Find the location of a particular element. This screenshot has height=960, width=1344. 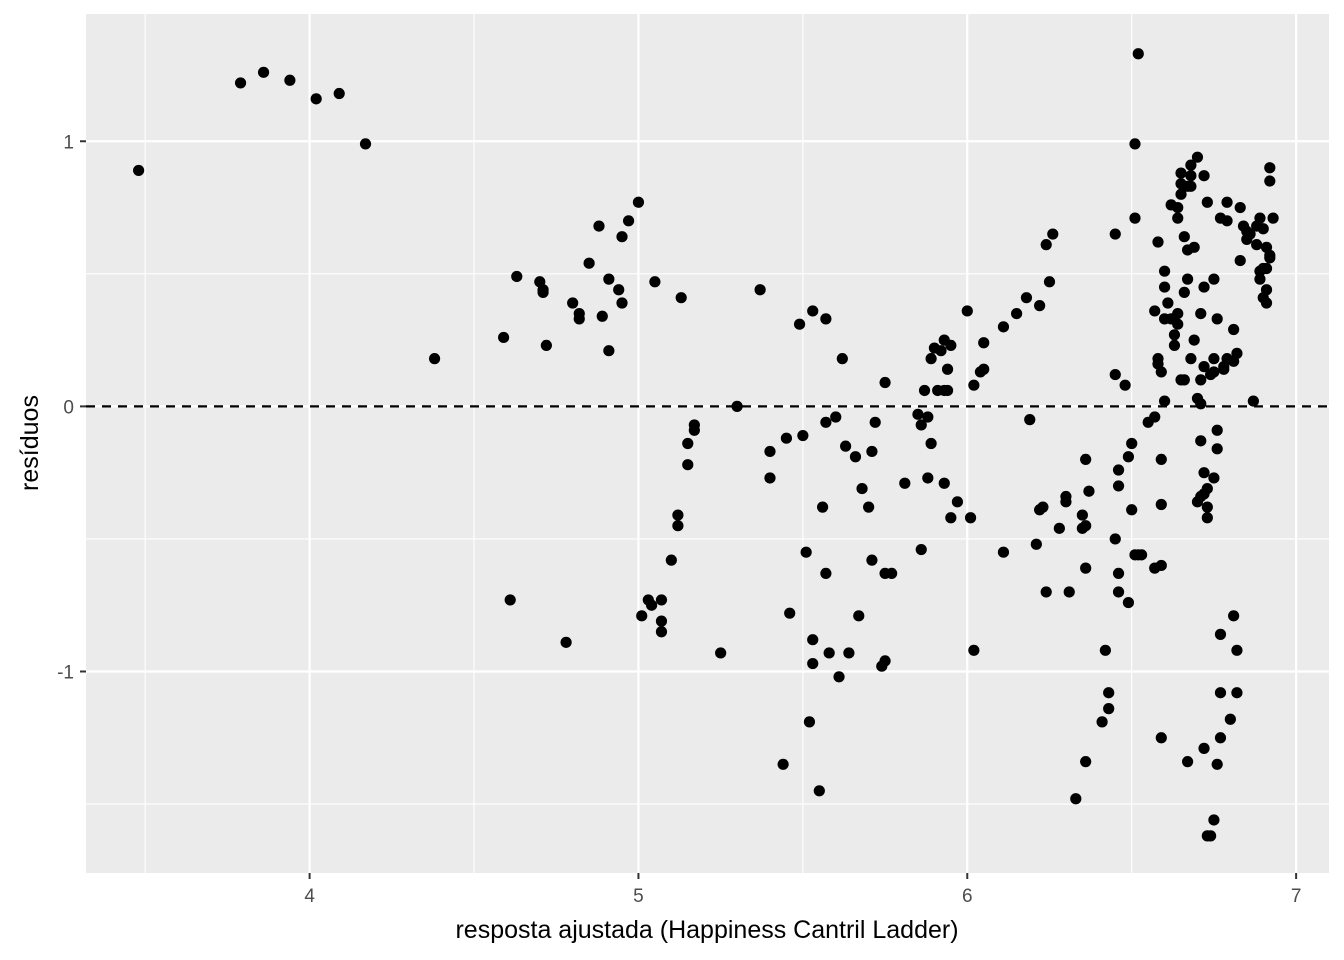

x-axis-tick-label: 5 is located at coordinates (638, 896).